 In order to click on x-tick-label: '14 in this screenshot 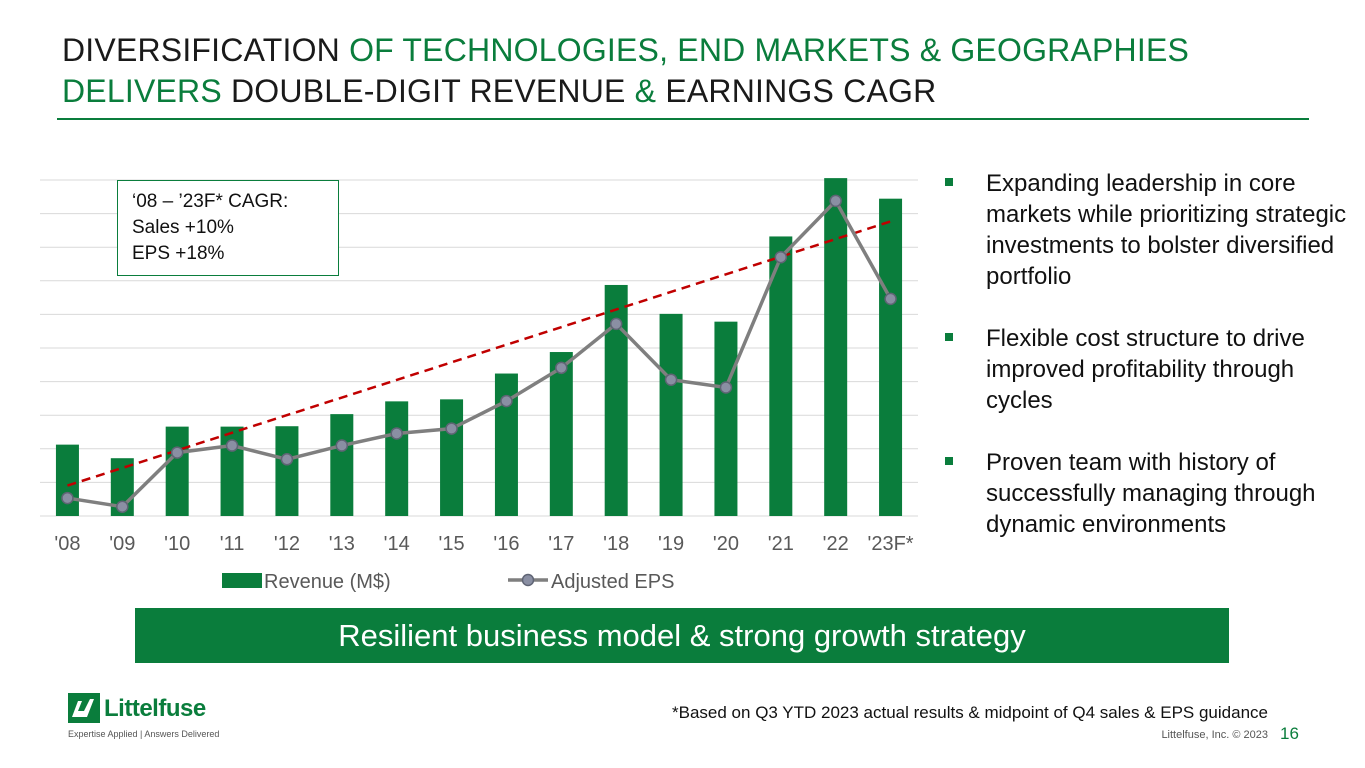, I will do `click(397, 544)`.